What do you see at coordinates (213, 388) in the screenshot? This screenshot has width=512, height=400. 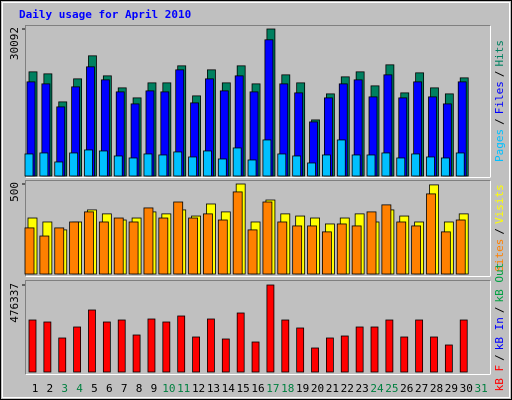 I see `x-tick-label: 13` at bounding box center [213, 388].